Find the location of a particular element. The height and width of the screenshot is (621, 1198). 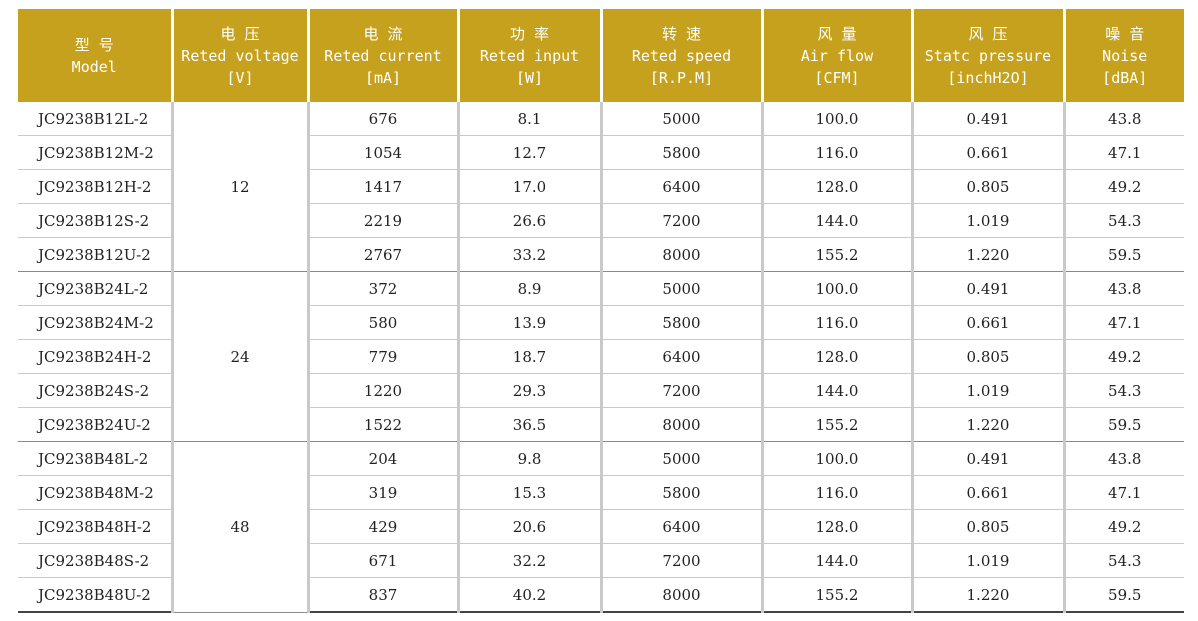

input-power-cell: 8.1 is located at coordinates (528, 119).